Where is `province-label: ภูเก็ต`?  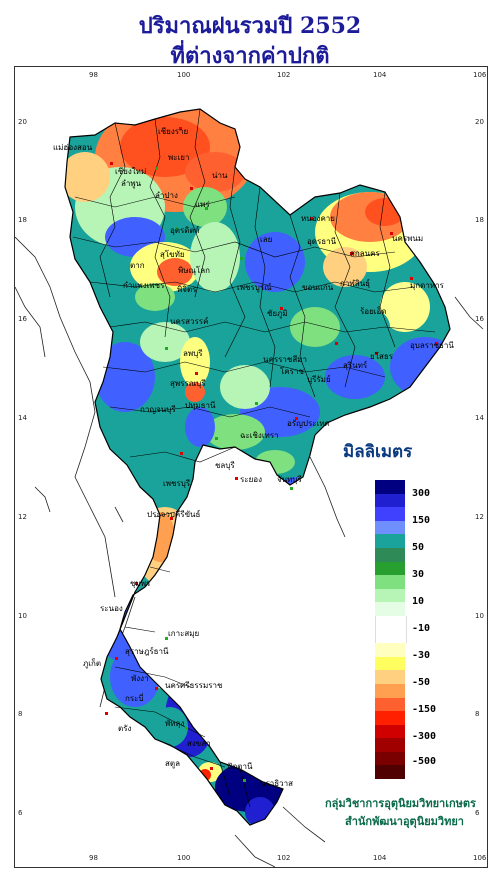
province-label: ภูเก็ต is located at coordinates (92, 663).